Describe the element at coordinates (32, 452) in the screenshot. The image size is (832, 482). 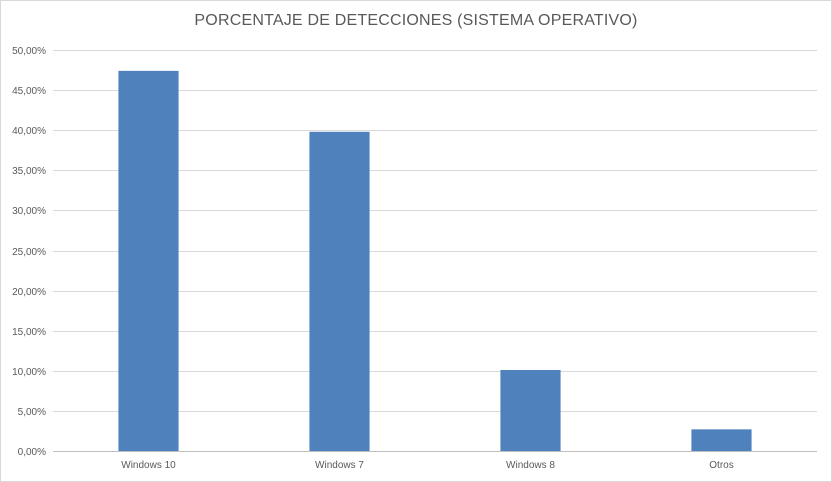
I see `y-tick-label: 0,00%` at that location.